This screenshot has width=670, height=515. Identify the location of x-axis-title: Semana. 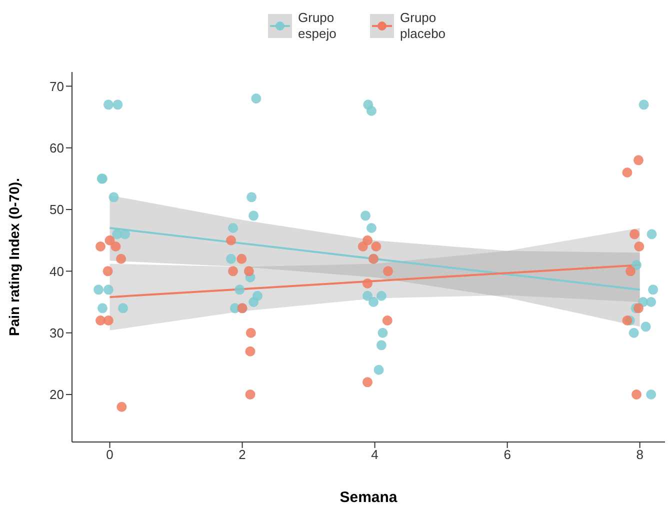
(369, 497).